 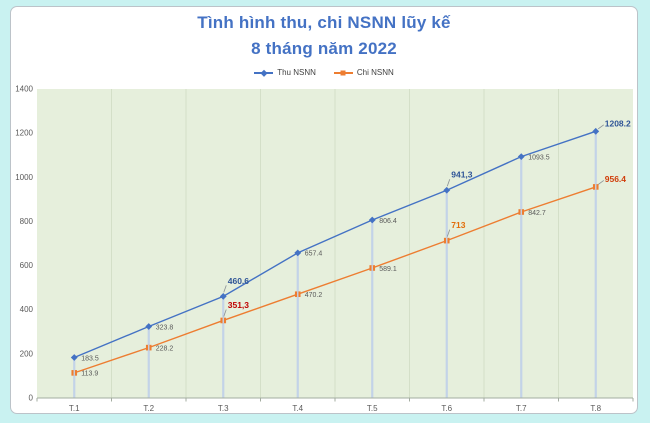 I want to click on chart-legend: Thu NSNN Chi NSNN, so click(x=324, y=72).